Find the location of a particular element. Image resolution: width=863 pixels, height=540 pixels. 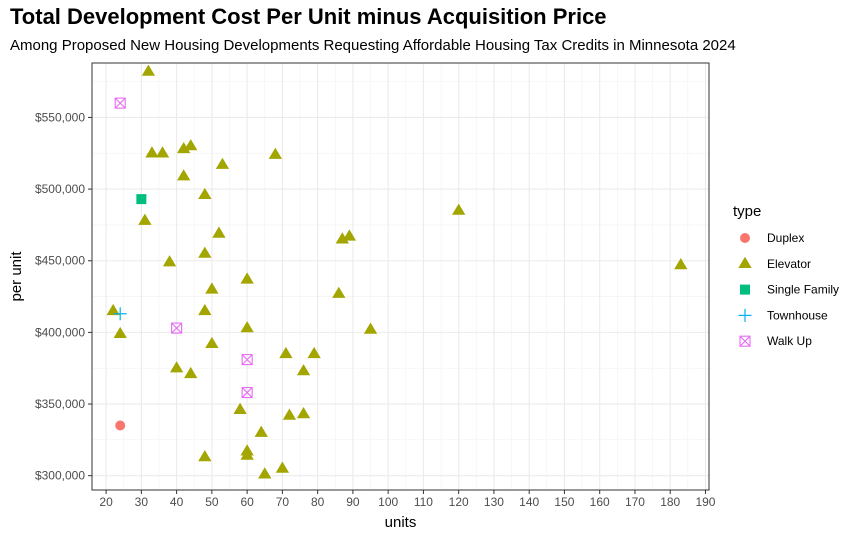

legend-label-townhouse: Townhouse is located at coordinates (797, 315).